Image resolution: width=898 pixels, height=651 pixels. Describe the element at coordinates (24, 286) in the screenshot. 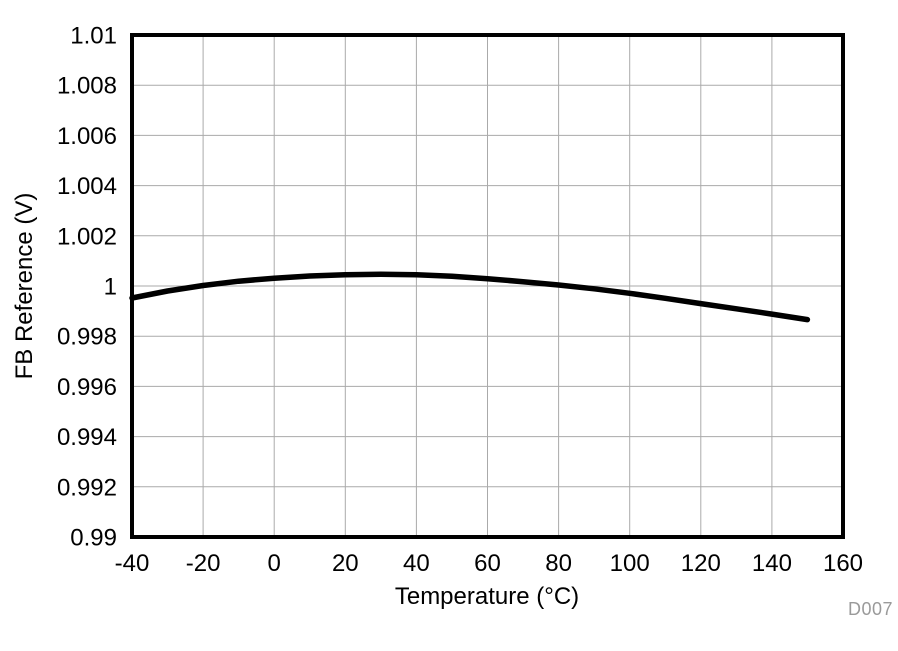

I see `y-axis-title: FB Reference (V)` at that location.